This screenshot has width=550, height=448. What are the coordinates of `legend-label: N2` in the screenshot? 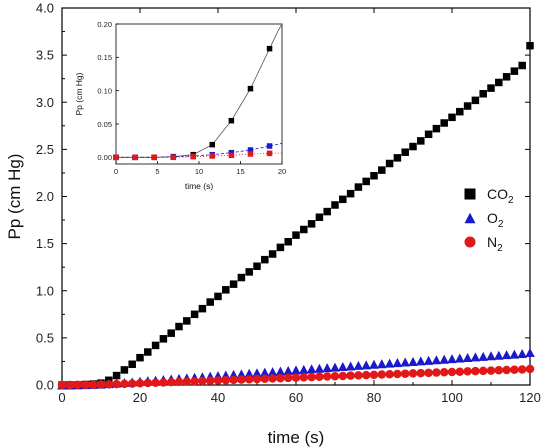 It's located at (495, 244).